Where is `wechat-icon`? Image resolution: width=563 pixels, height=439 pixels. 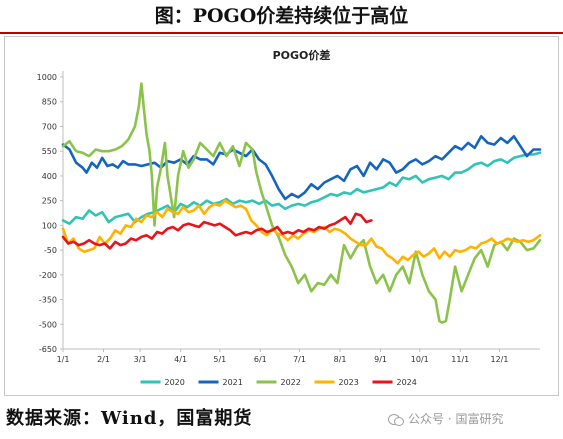 wechat-icon is located at coordinates (396, 419).